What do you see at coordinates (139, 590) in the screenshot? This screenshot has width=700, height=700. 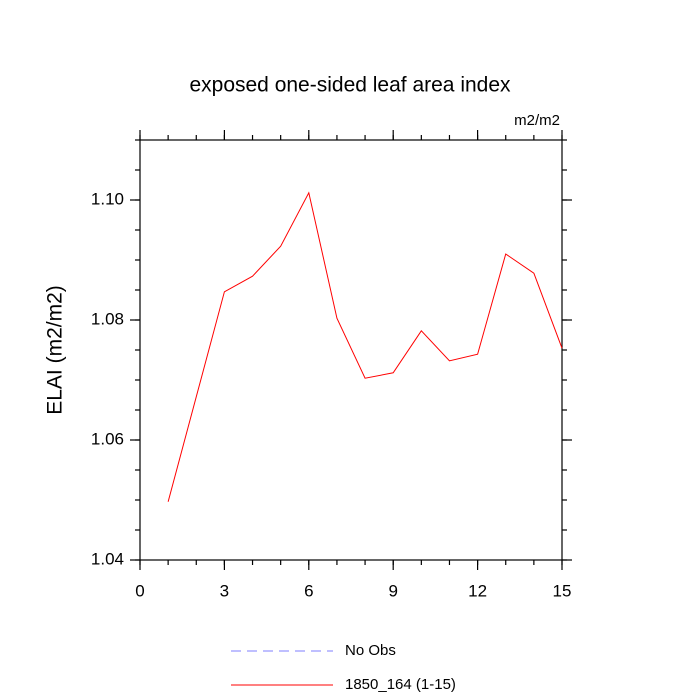 I see `x-tick-label: 0` at bounding box center [139, 590].